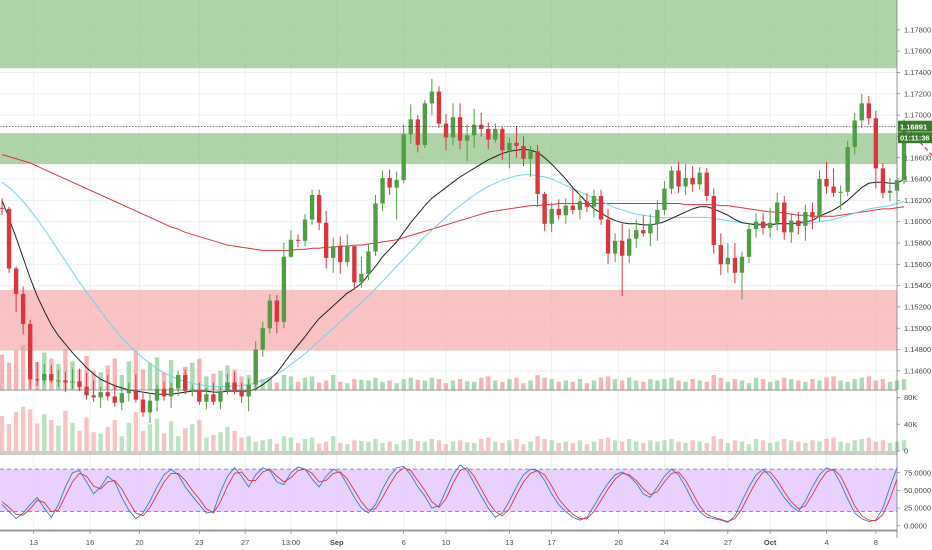  I want to click on time-tick-label: 13:00, so click(291, 542).